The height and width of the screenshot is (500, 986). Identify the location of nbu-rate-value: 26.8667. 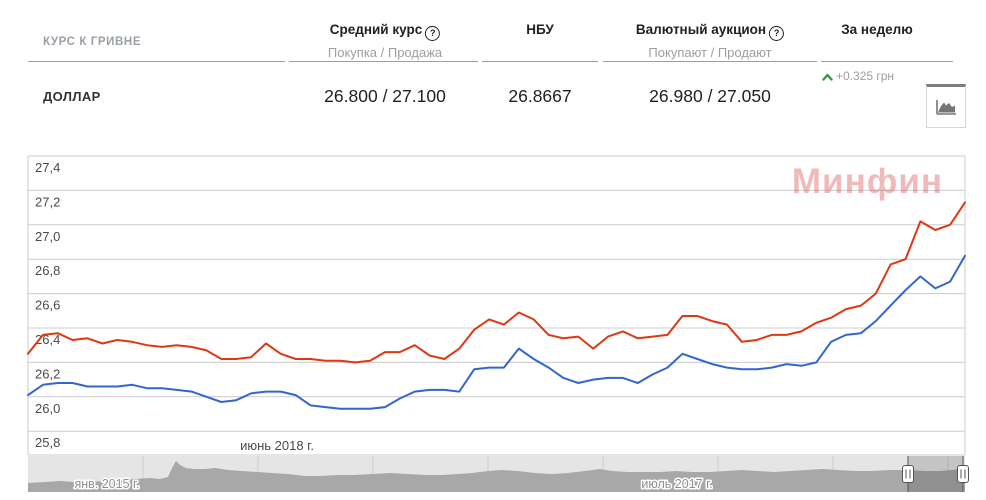
(540, 96).